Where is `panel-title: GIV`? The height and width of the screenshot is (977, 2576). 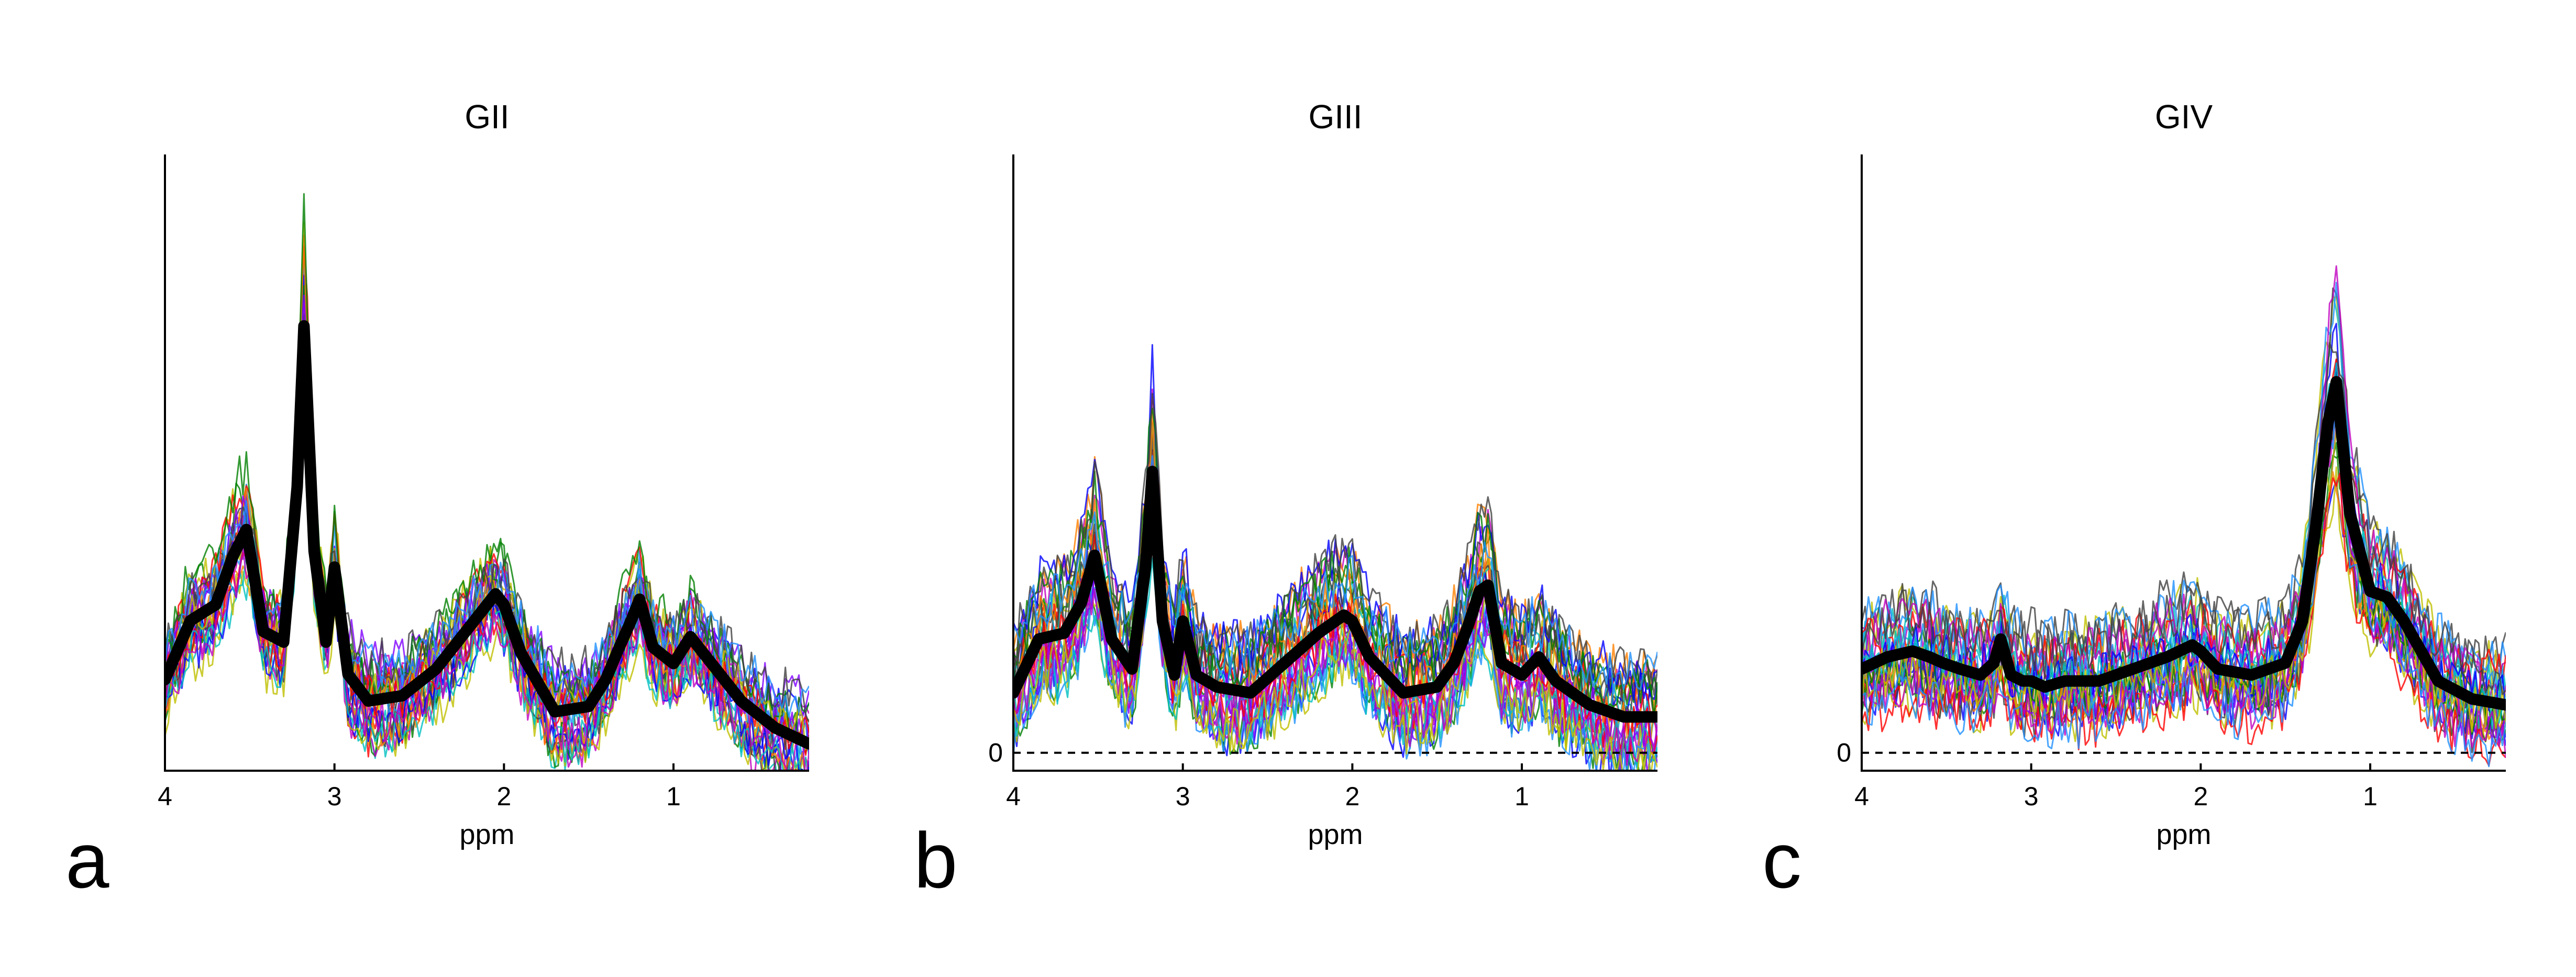 panel-title: GIV is located at coordinates (2184, 117).